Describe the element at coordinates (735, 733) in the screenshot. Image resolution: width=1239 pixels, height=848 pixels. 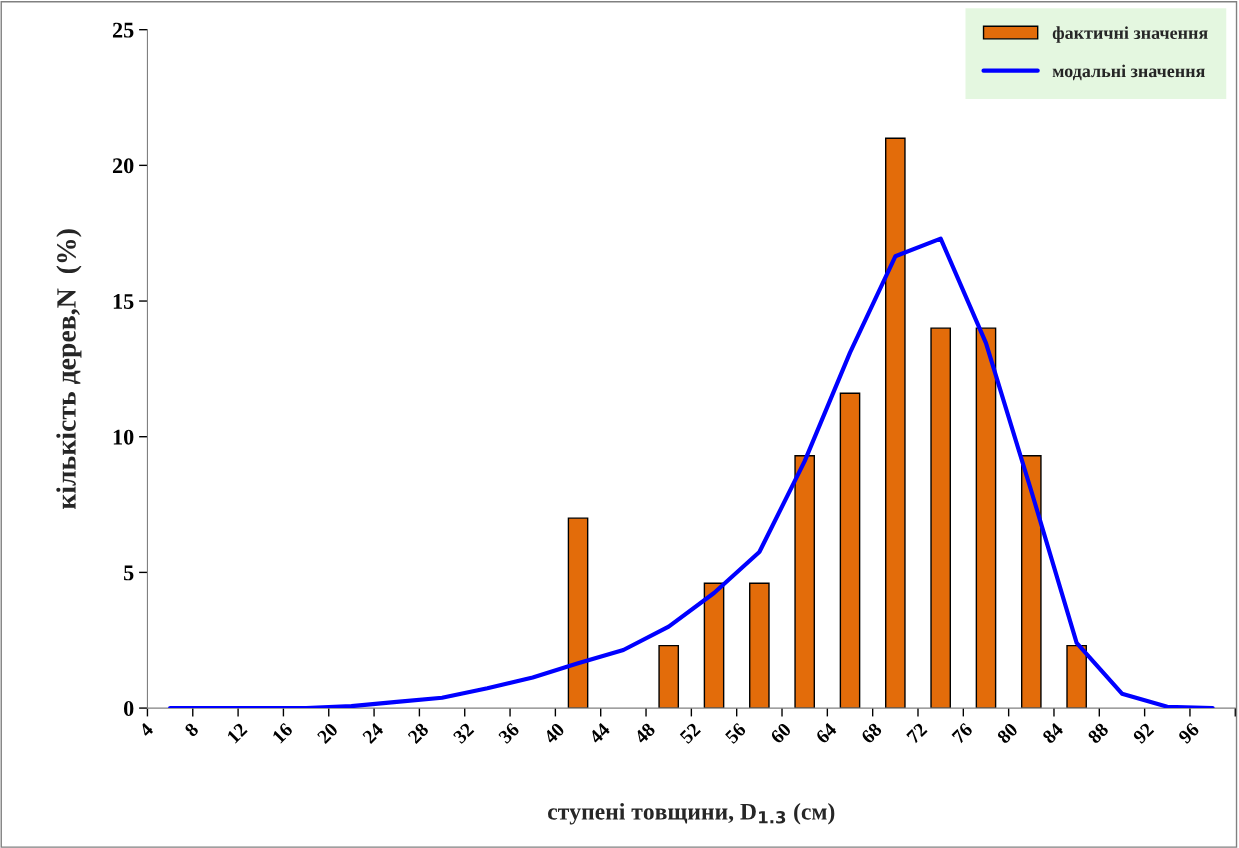
I see `x-tick-label: 56` at that location.